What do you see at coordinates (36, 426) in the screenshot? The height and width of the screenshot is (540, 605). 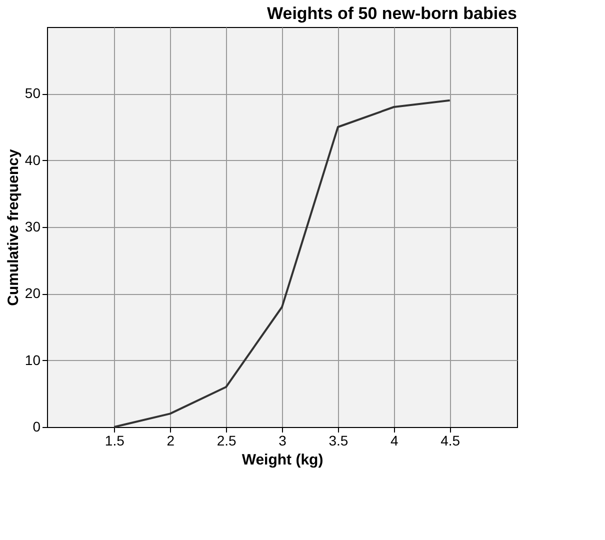 I see `y-tick-label: 0` at bounding box center [36, 426].